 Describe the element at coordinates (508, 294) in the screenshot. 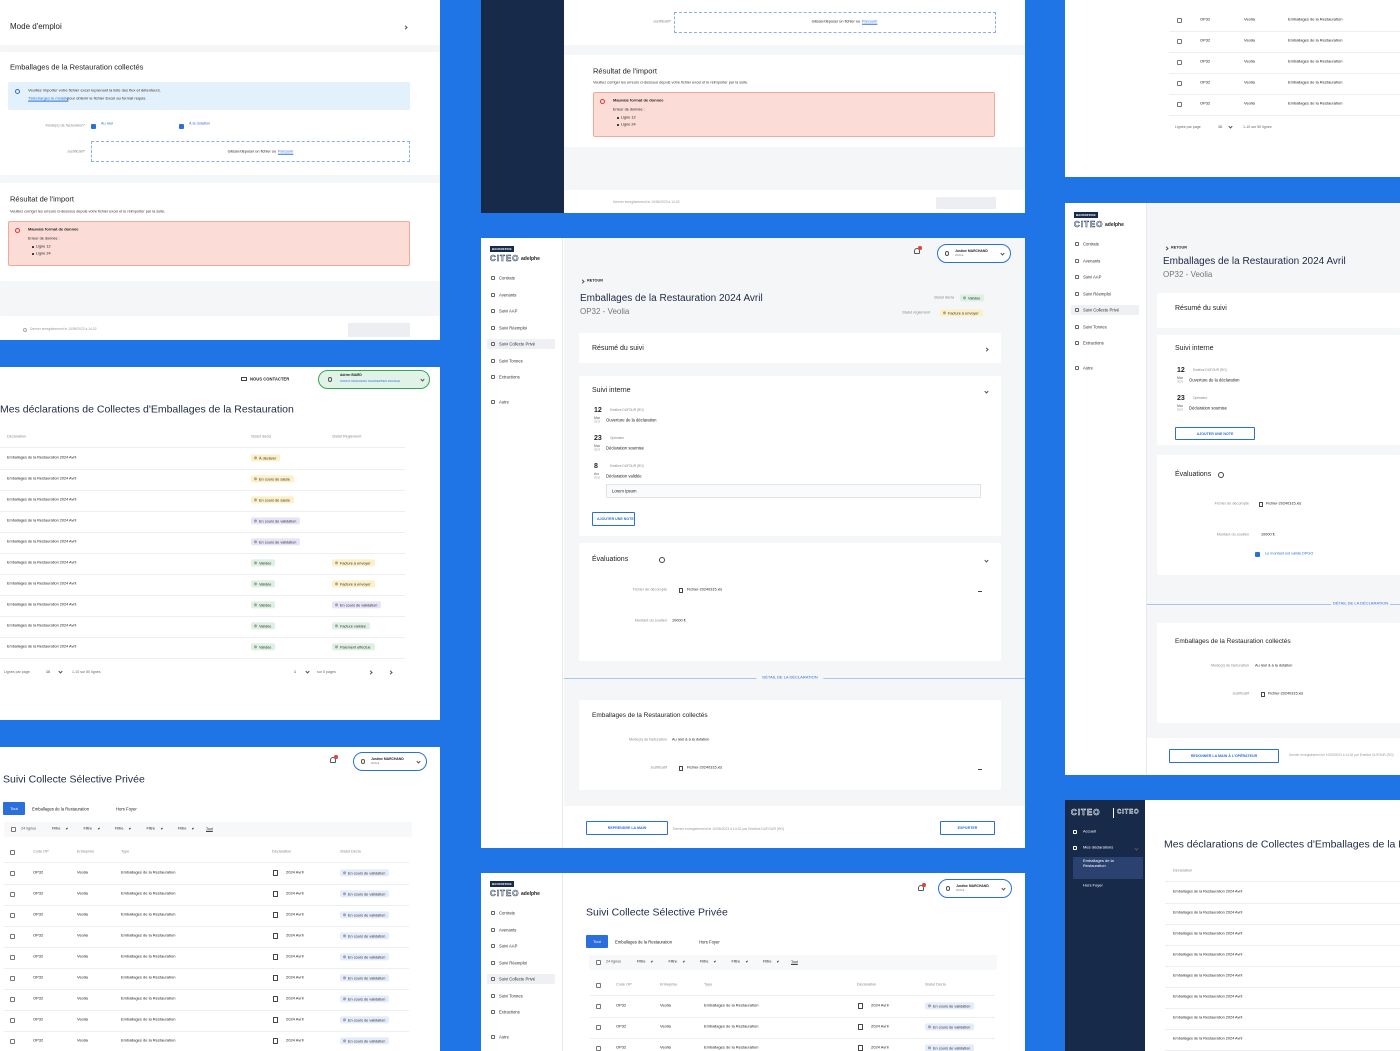

I see `label: Avenants` at that location.